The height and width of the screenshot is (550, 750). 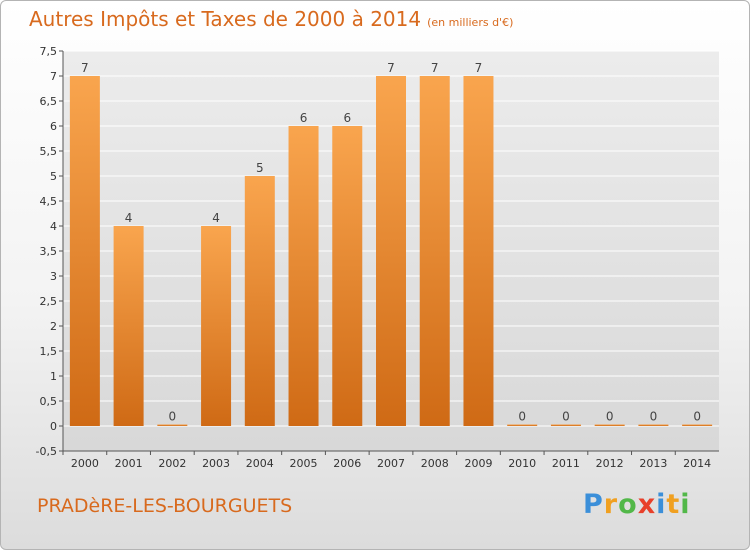 I want to click on y-tick-label: 1, so click(x=53, y=376).